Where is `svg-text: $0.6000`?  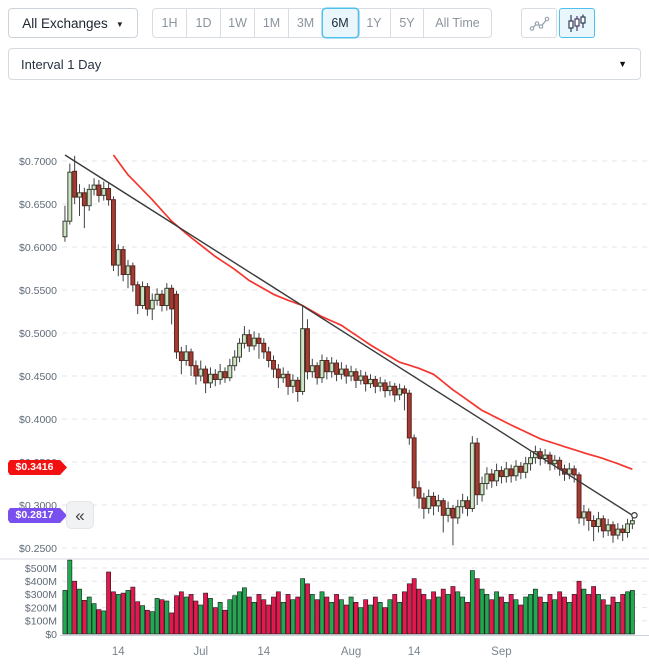 svg-text: $0.6000 is located at coordinates (38, 248).